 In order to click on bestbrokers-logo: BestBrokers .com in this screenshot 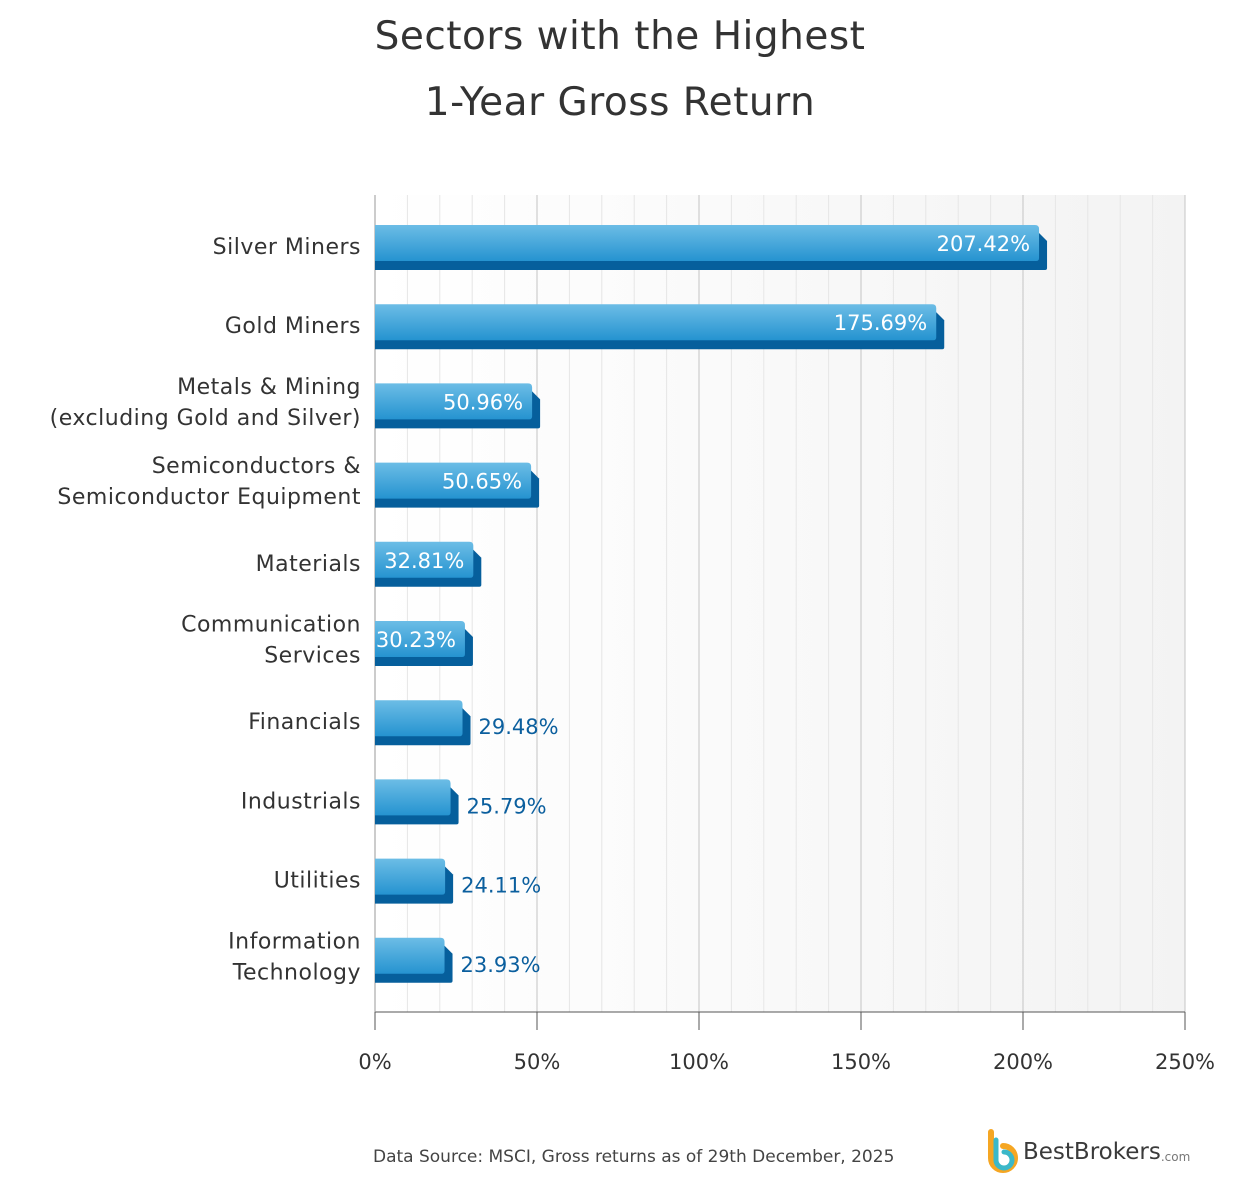, I will do `click(1087, 1152)`.